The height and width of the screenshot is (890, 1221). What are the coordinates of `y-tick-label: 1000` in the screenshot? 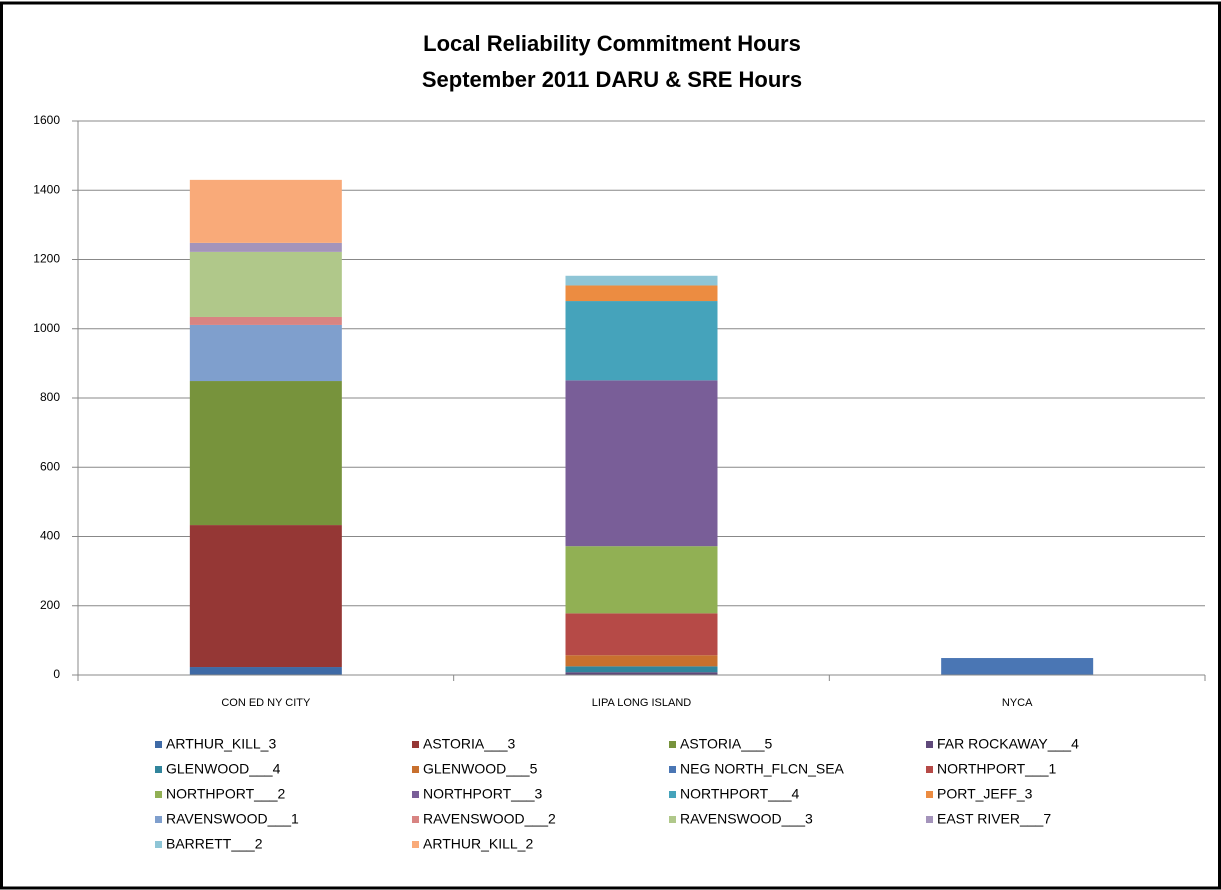 It's located at (46, 328).